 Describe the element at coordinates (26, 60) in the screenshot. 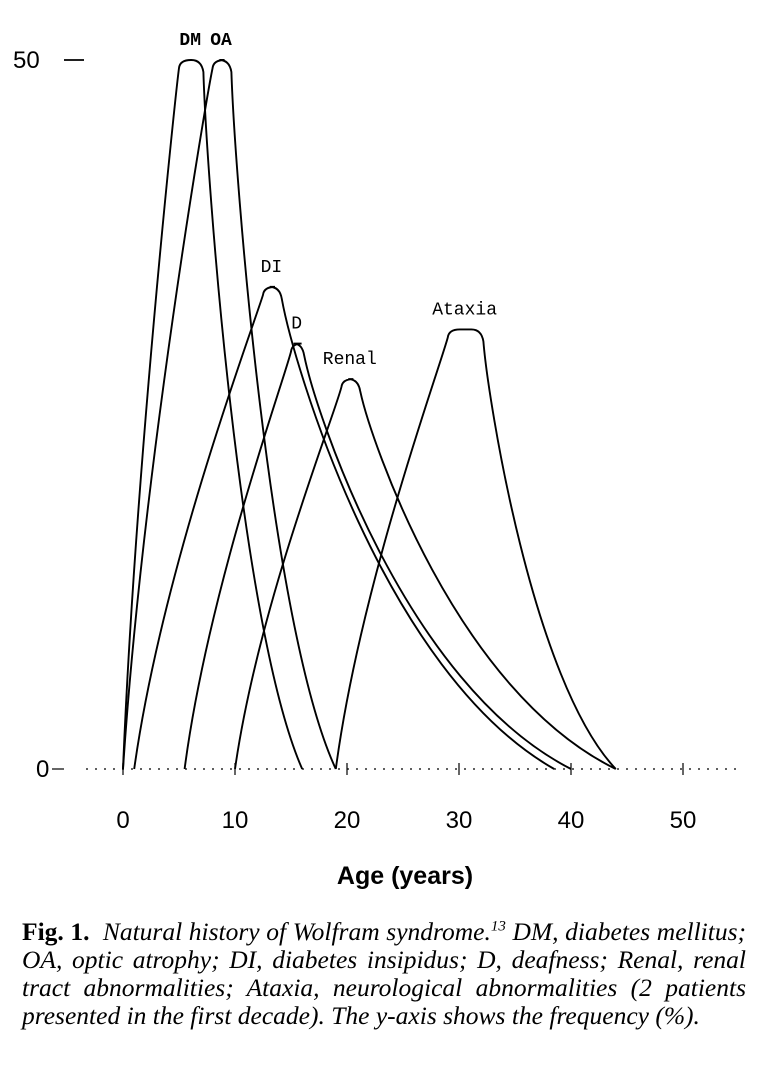

I see `y-tick-label: 50` at that location.